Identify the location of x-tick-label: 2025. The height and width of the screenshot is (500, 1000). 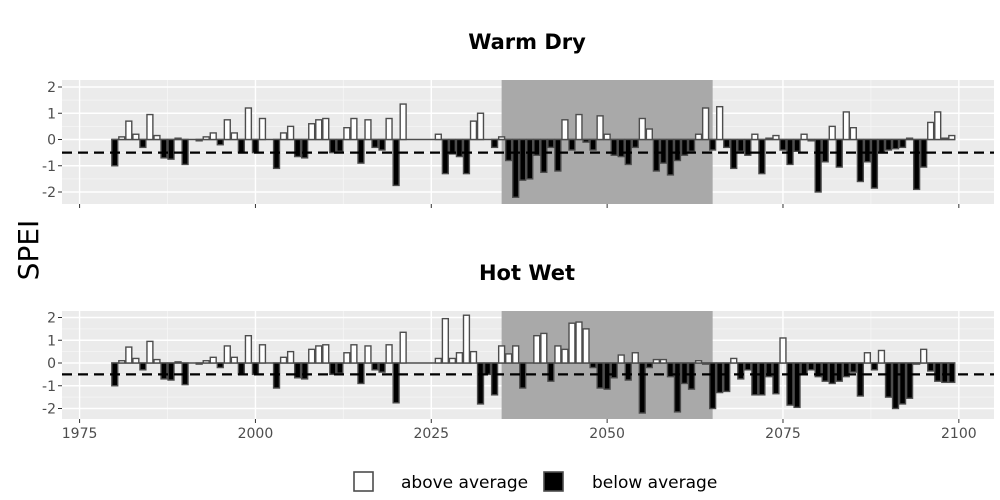
(431, 434).